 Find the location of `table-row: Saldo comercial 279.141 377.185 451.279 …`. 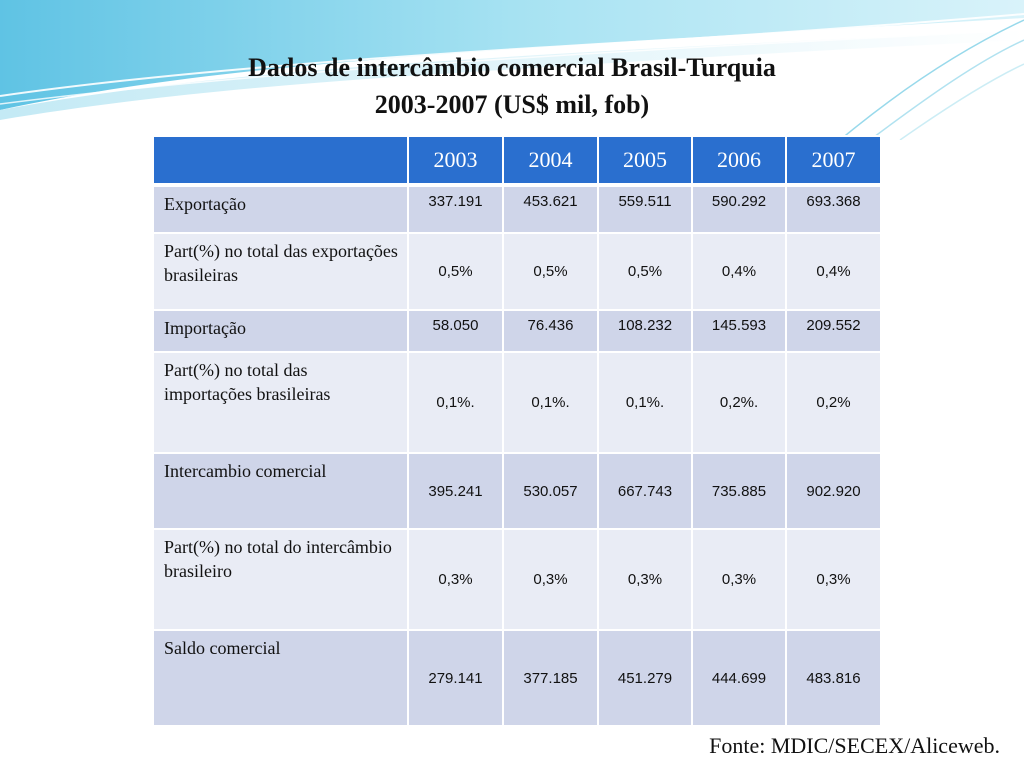

table-row: Saldo comercial 279.141 377.185 451.279 … is located at coordinates (517, 678).